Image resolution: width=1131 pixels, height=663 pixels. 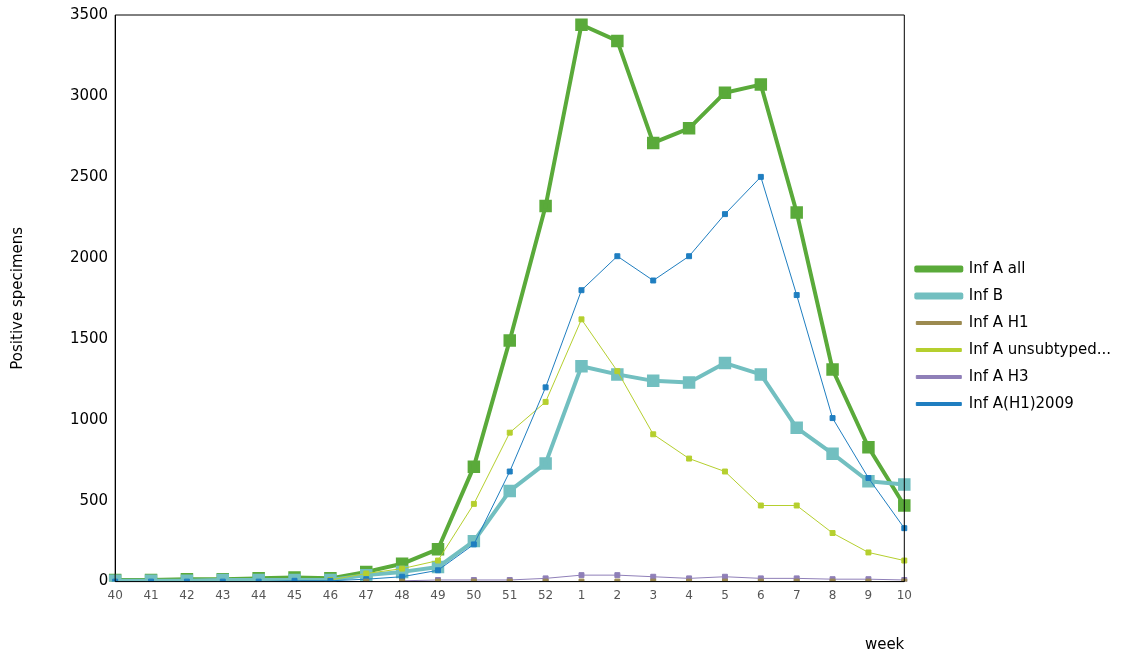 What do you see at coordinates (89, 337) in the screenshot?
I see `y-tick-label: 1500` at bounding box center [89, 337].